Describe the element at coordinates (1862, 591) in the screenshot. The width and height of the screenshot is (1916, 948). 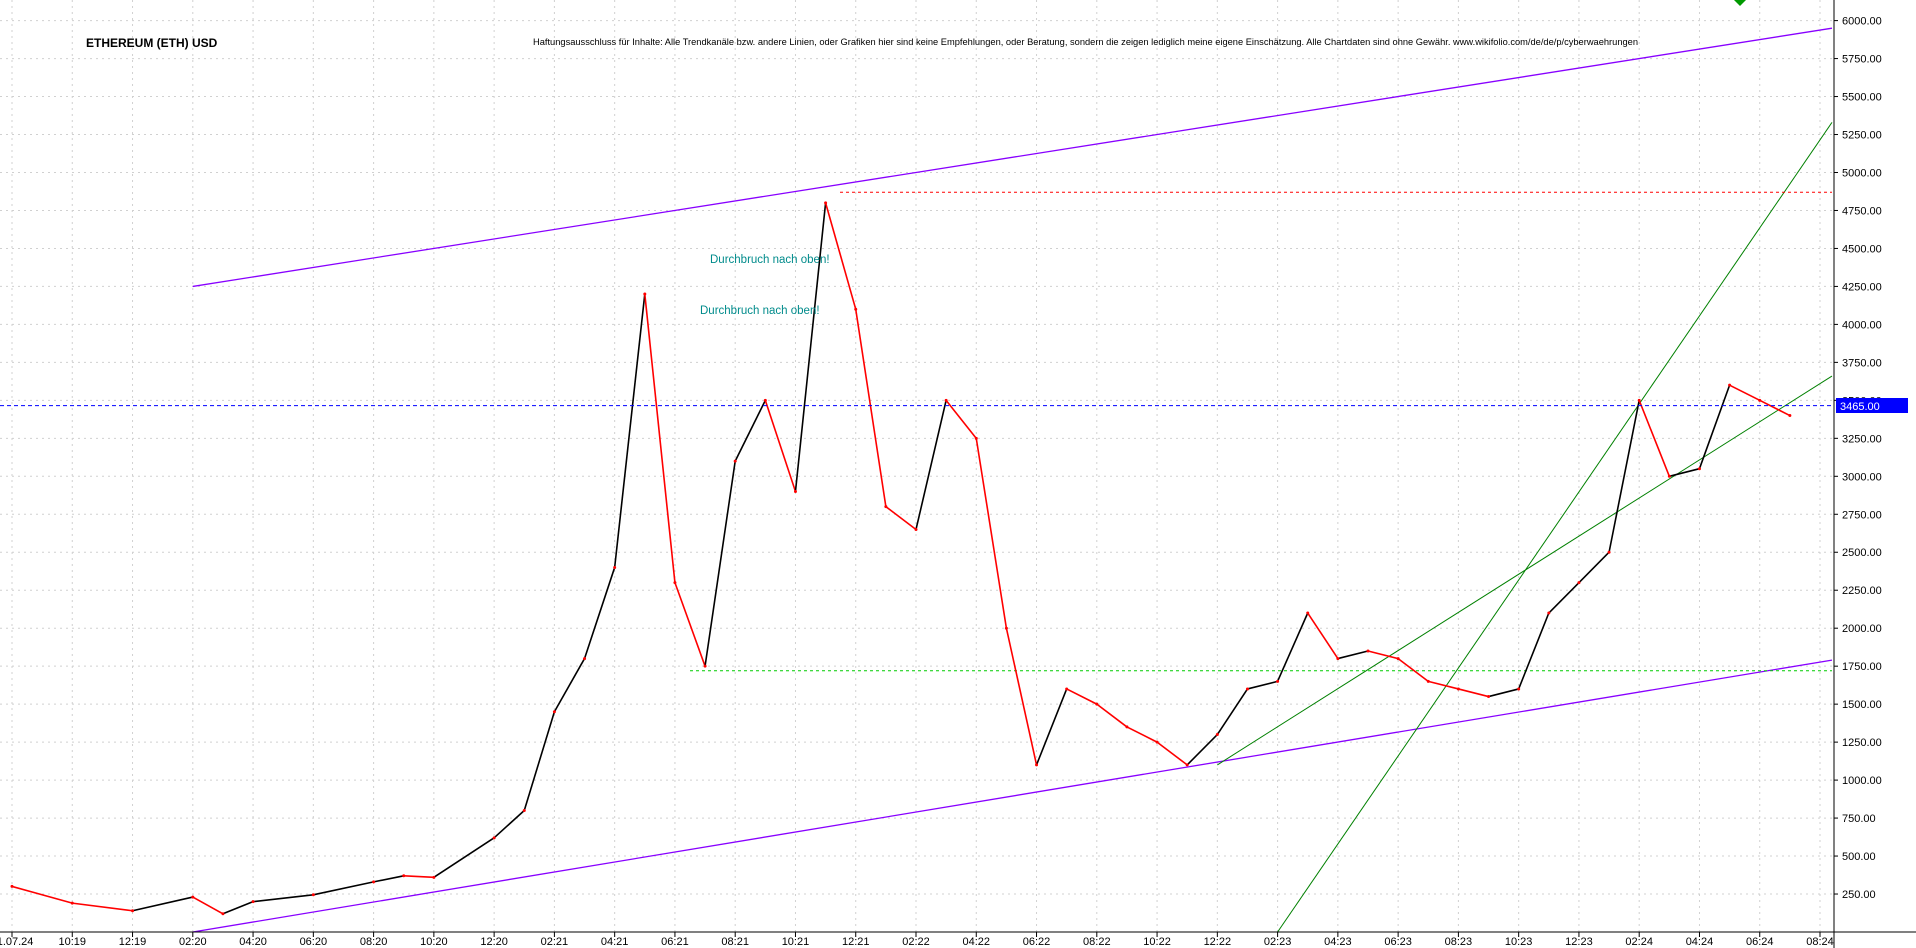
I see `y-tick-label: 2250.00` at that location.